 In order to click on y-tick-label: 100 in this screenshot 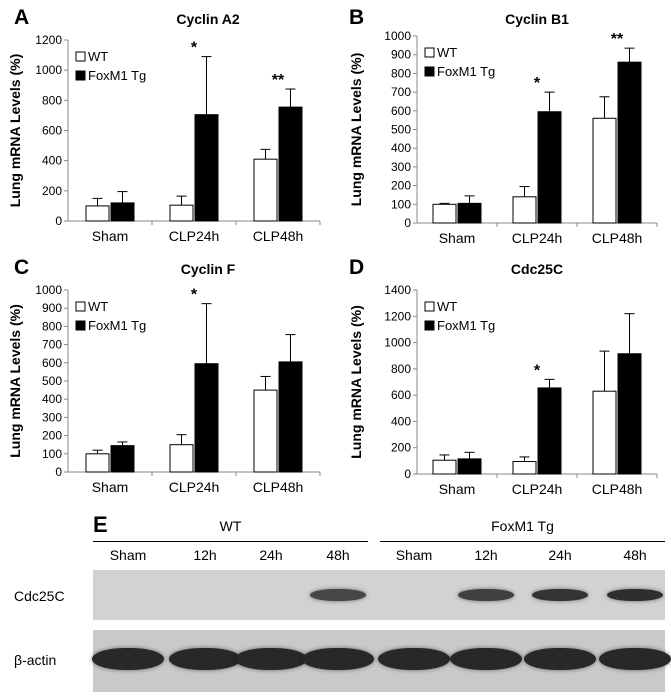, I will do `click(401, 204)`.